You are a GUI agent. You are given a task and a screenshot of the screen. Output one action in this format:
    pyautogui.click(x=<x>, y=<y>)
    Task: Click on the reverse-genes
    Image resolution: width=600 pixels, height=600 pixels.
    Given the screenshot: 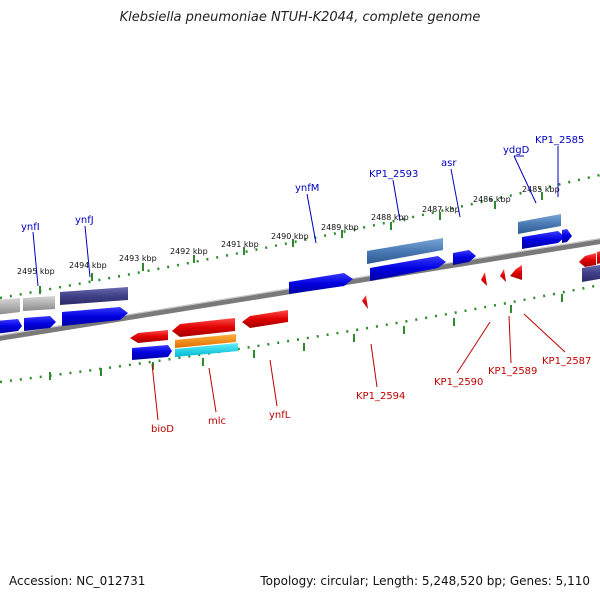 What is the action you would take?
    pyautogui.click(x=365, y=305)
    